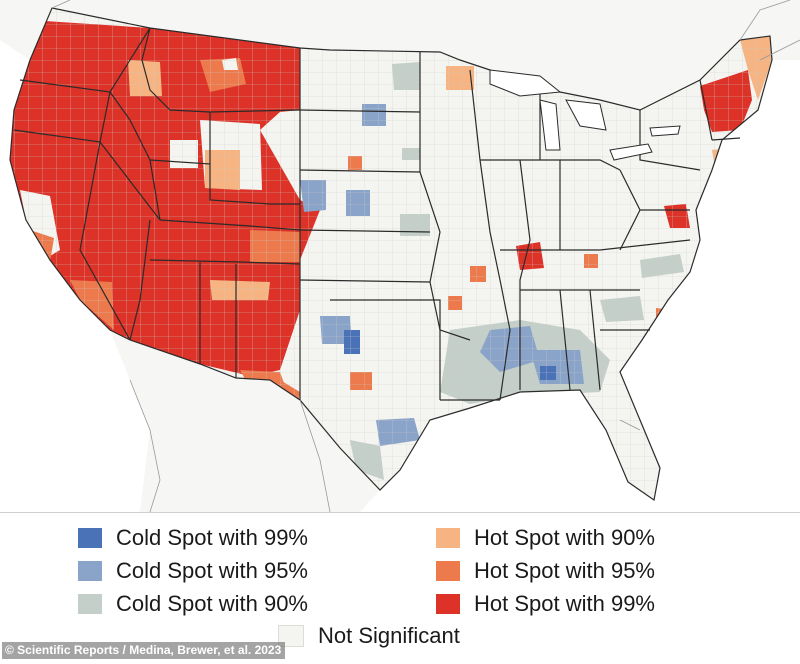  I want to click on legend-item-not-significant: Not Significant, so click(369, 636).